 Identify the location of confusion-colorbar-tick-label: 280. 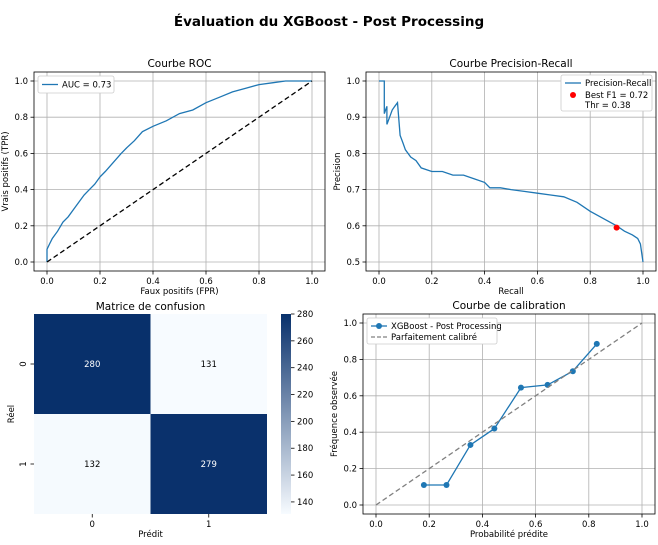
(305, 315).